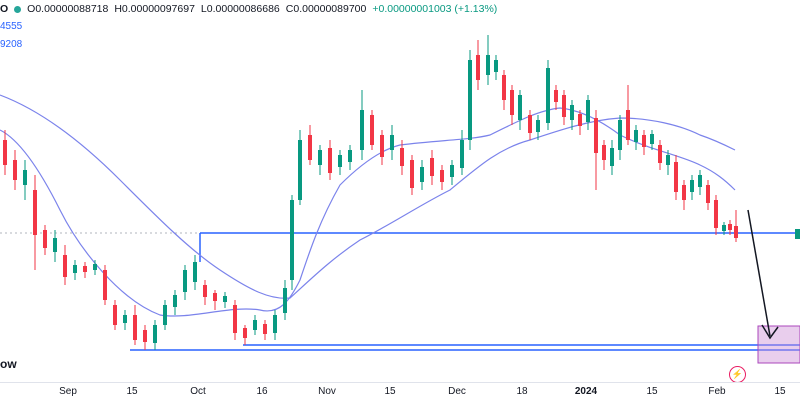 This screenshot has height=401, width=800. What do you see at coordinates (68, 391) in the screenshot?
I see `x-tick: Sep` at bounding box center [68, 391].